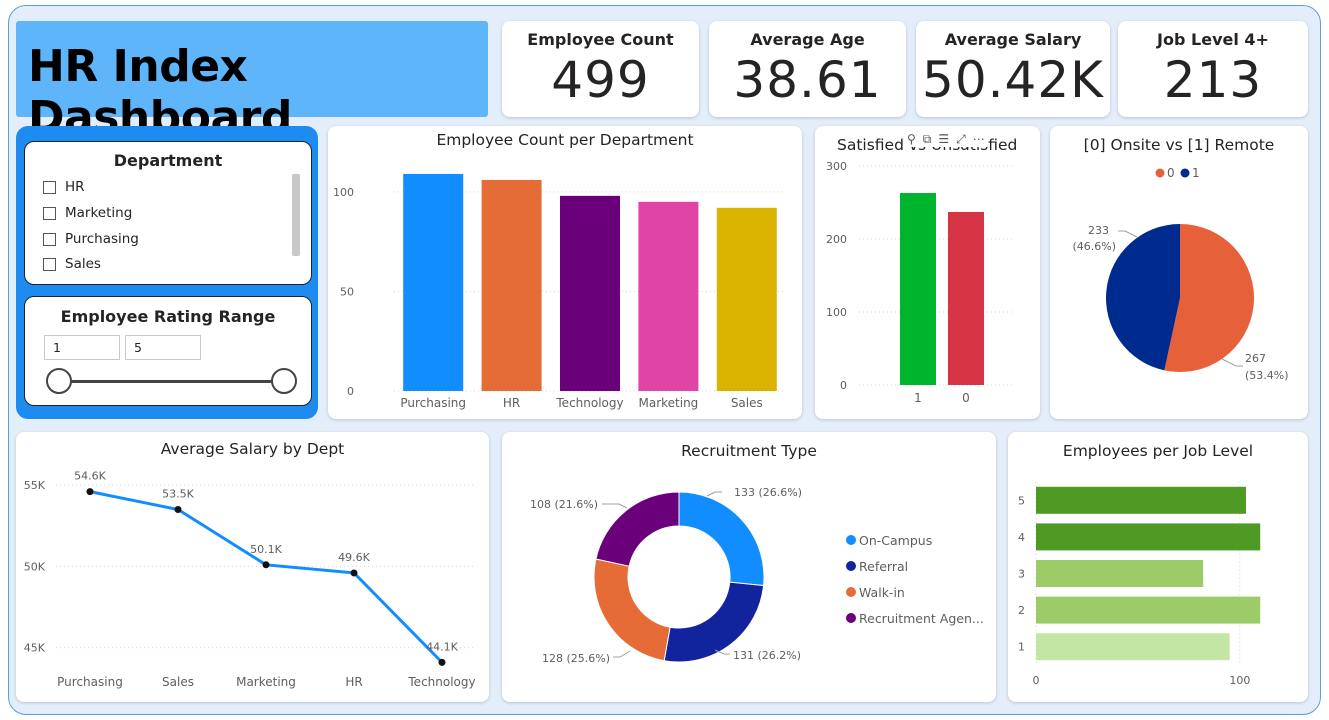 The image size is (1329, 720). What do you see at coordinates (168, 316) in the screenshot?
I see `slicer-title: Employee Rating Range` at bounding box center [168, 316].